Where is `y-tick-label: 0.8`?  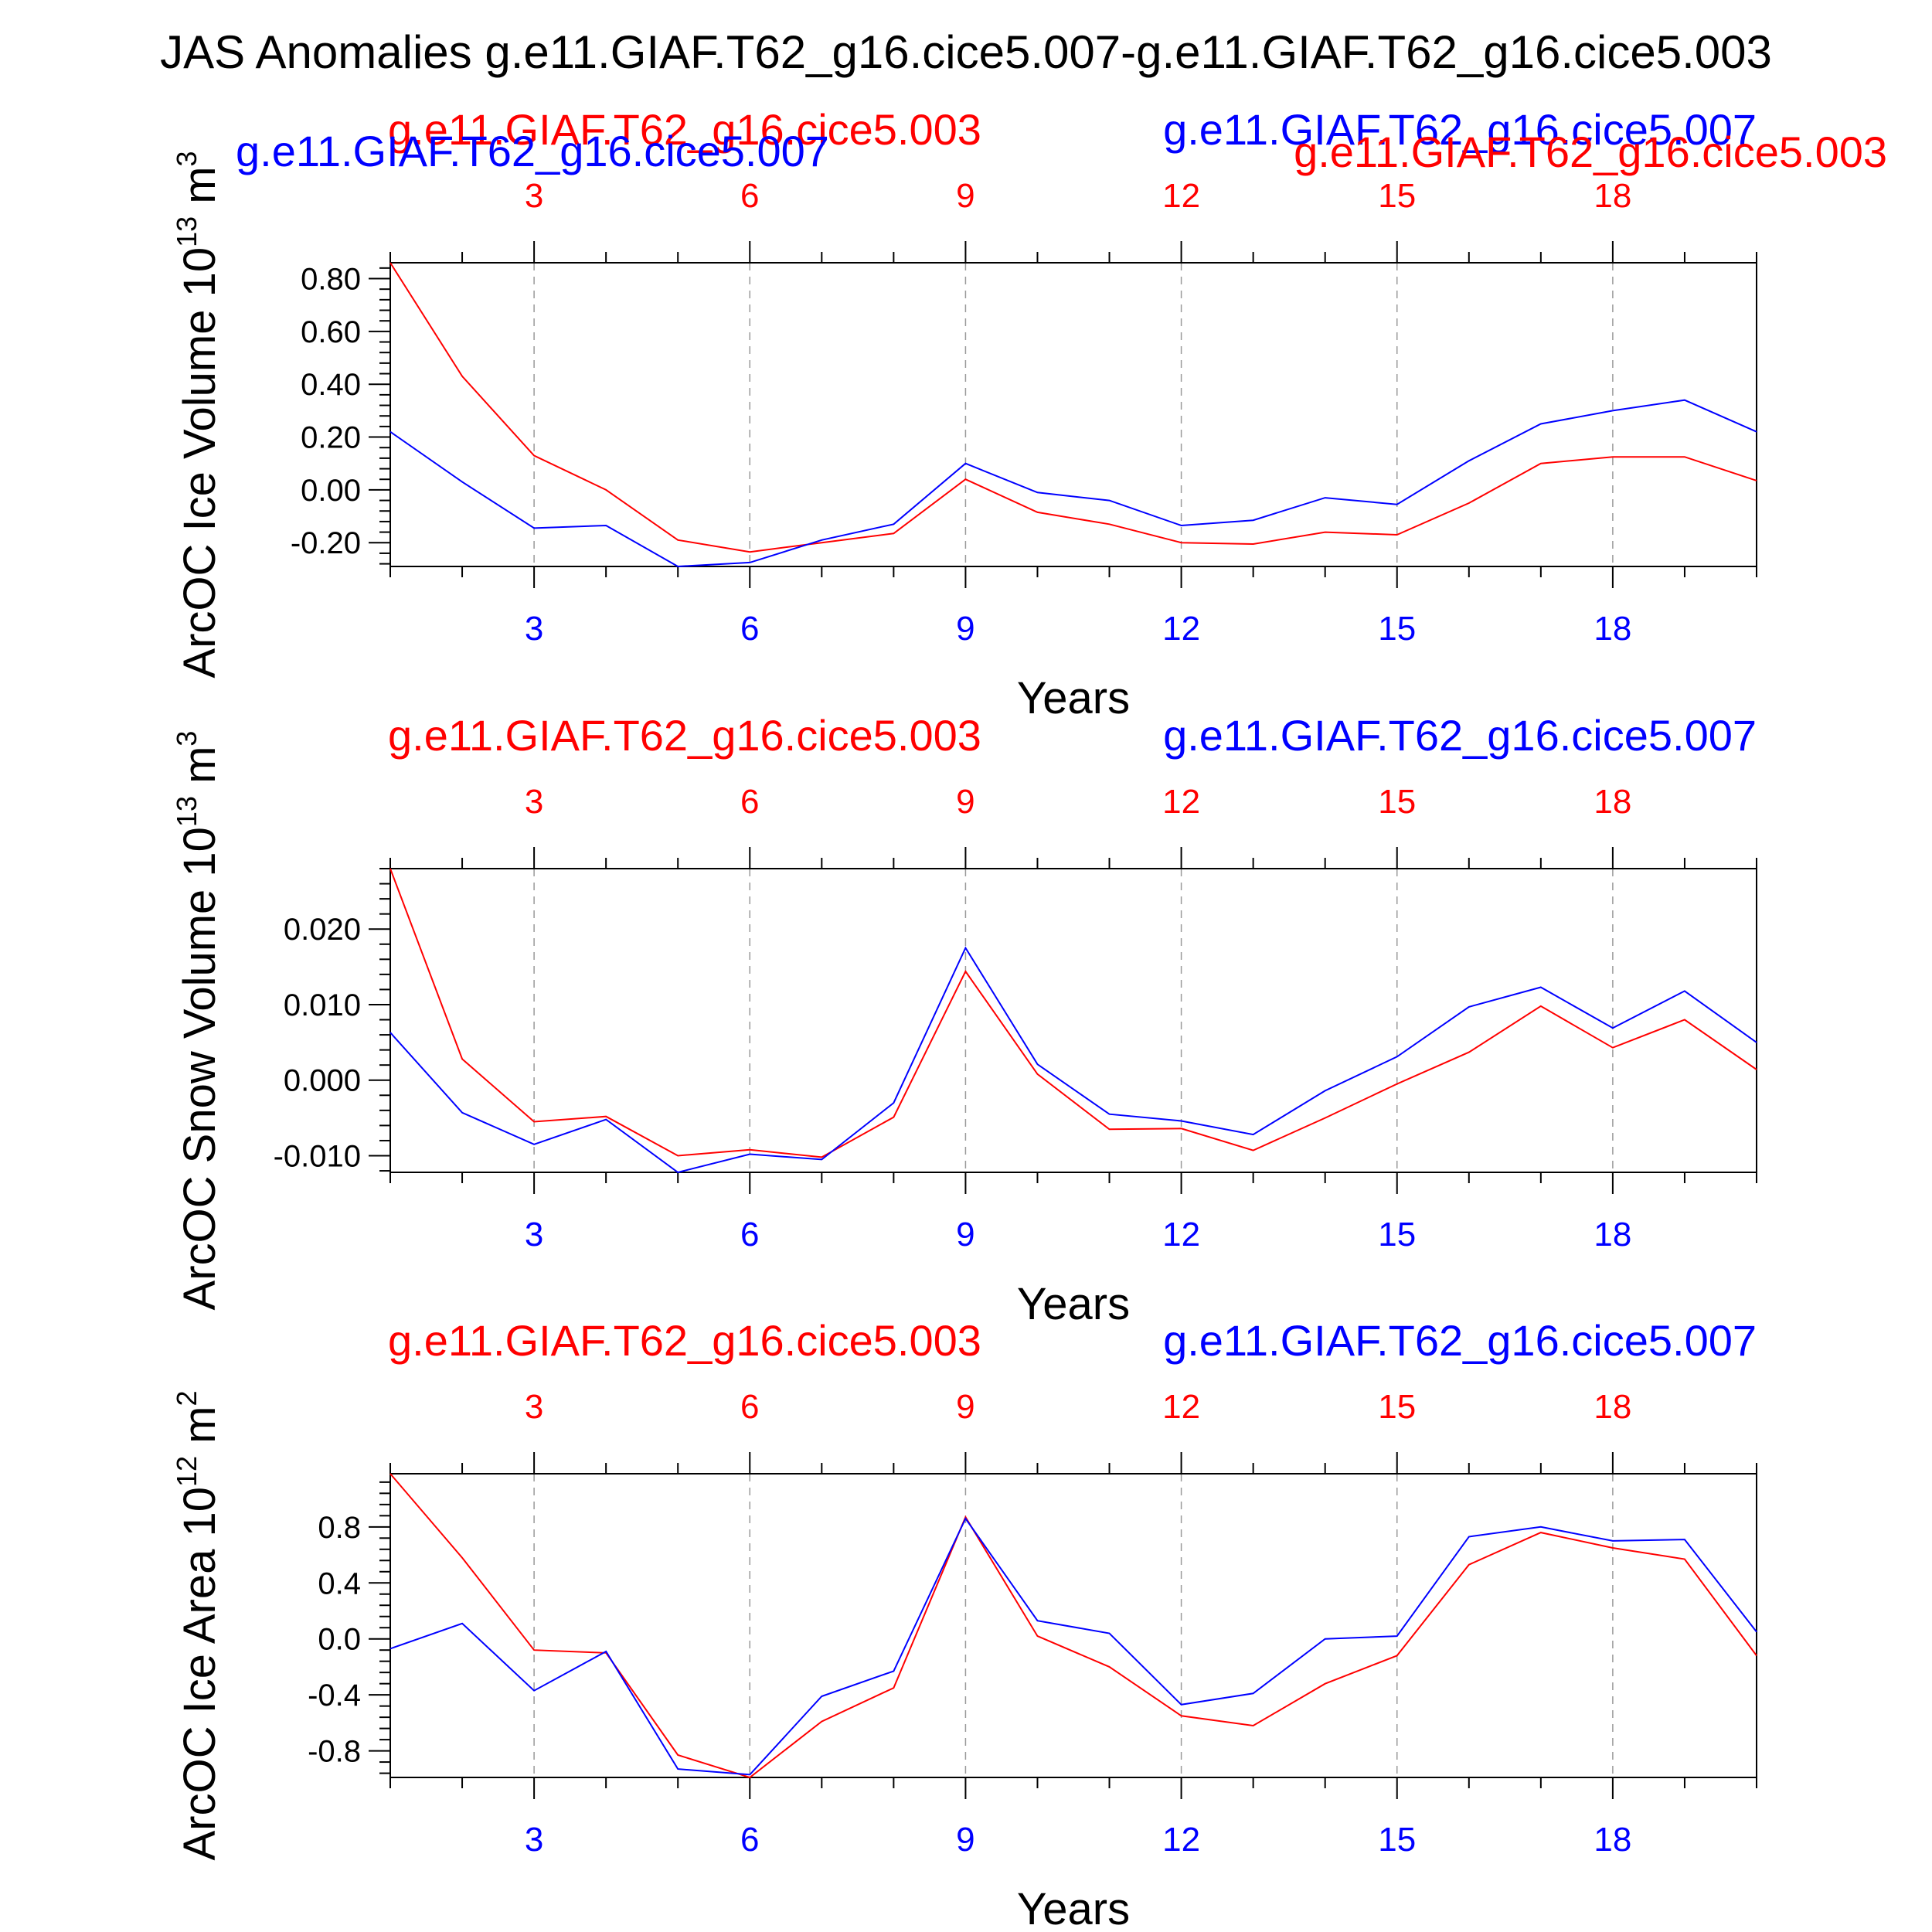 y-tick-label: 0.8 is located at coordinates (339, 1528).